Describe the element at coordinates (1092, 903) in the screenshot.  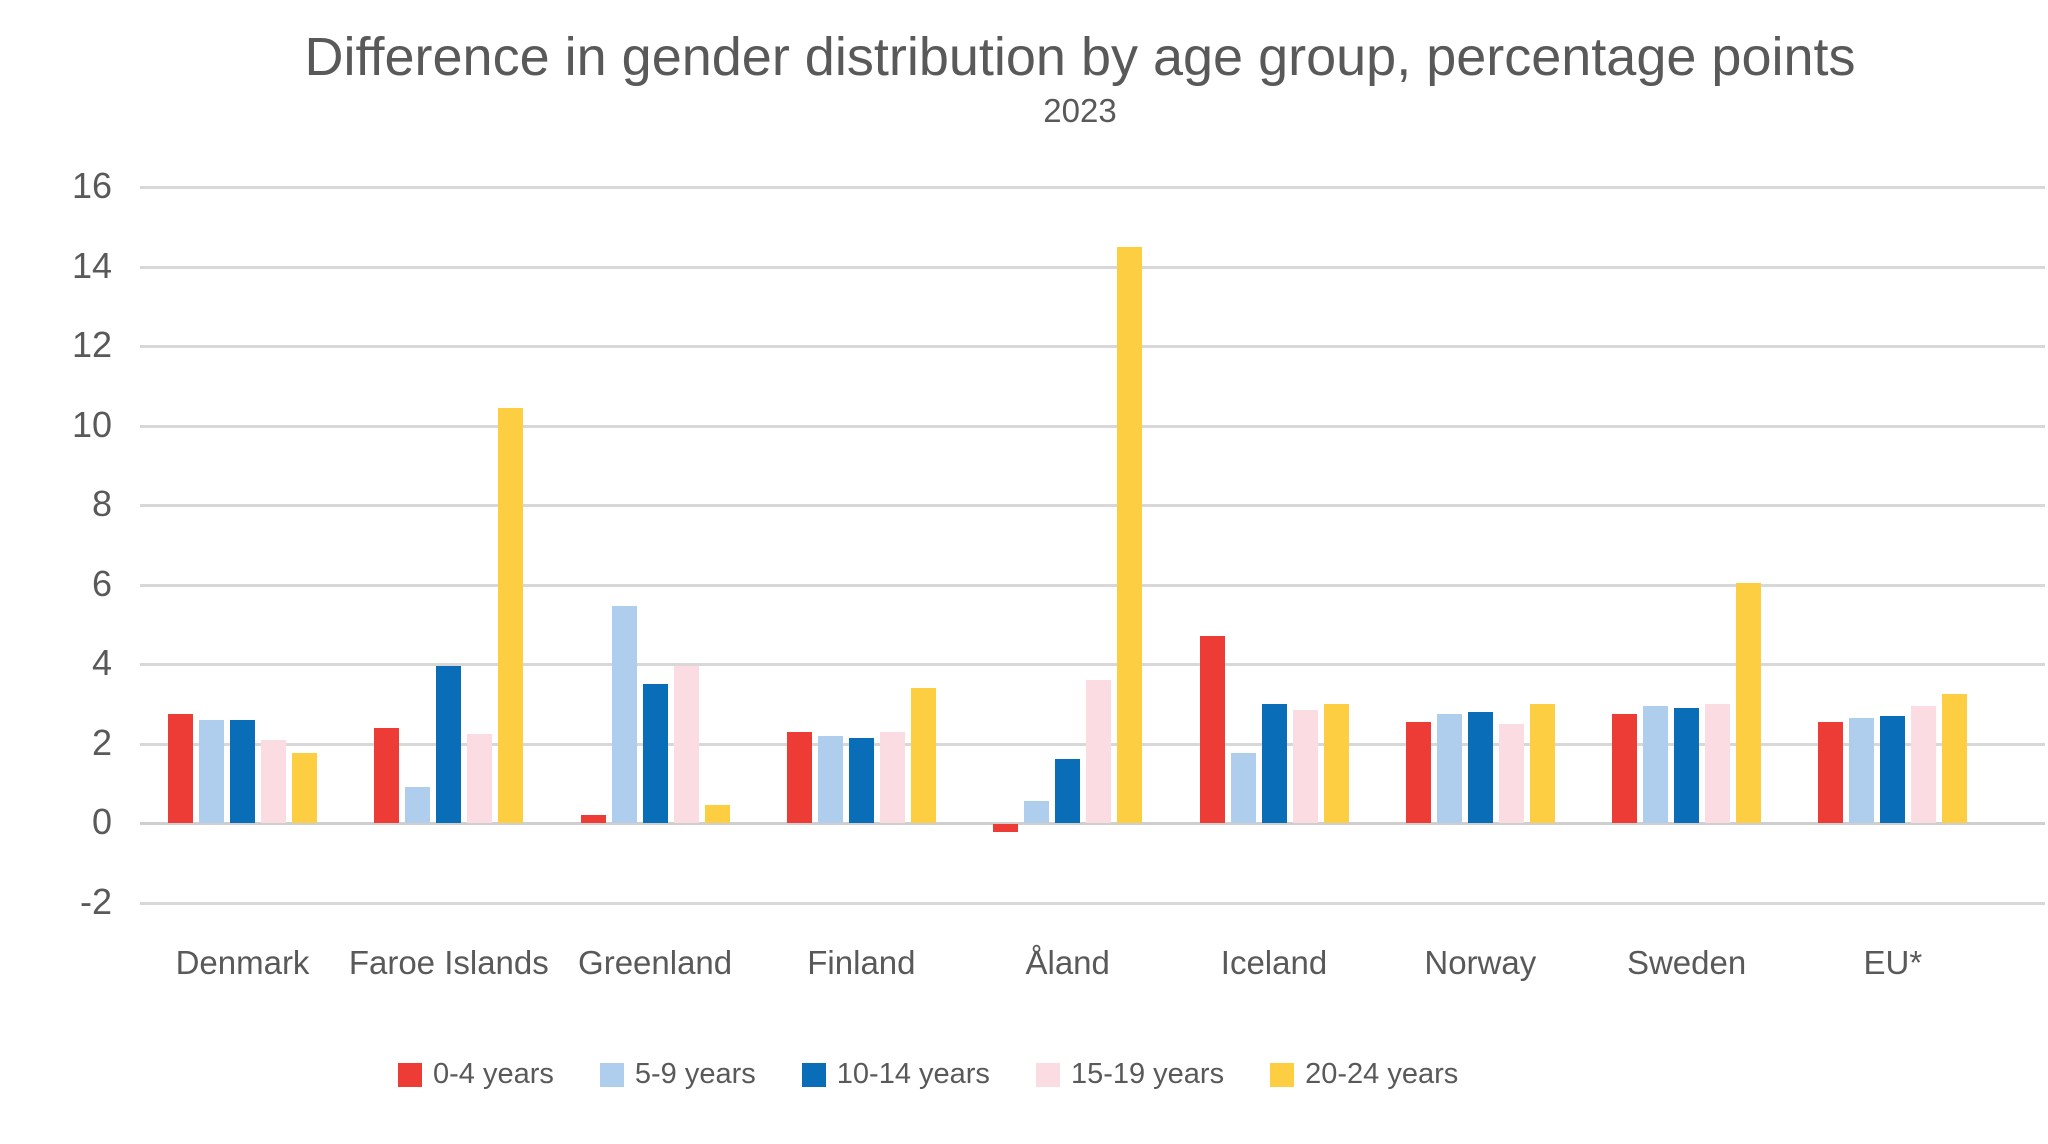
I see `y-gridline--2` at that location.